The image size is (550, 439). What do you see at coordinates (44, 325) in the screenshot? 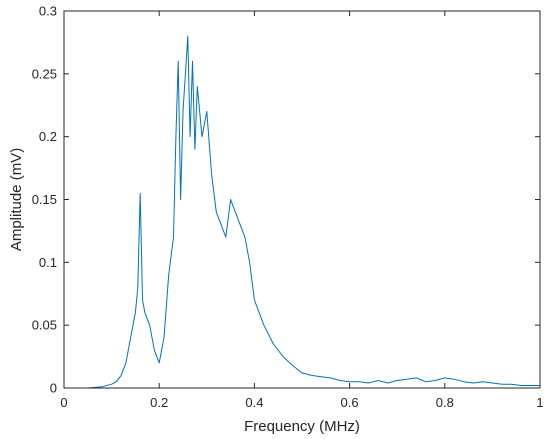
I see `y-tick-label: 0.05` at bounding box center [44, 325].